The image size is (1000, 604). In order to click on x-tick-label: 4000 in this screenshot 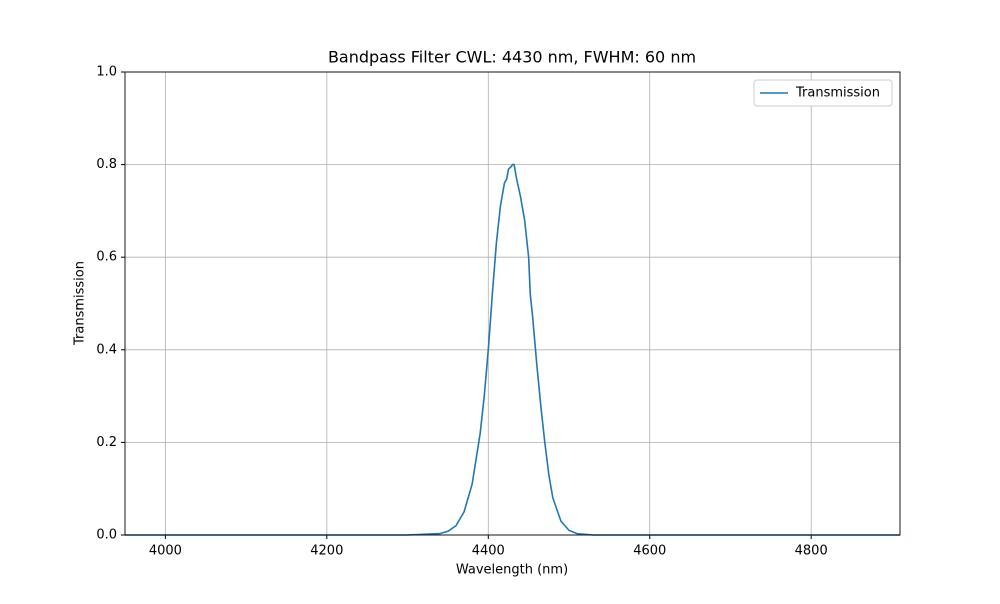, I will do `click(165, 551)`.